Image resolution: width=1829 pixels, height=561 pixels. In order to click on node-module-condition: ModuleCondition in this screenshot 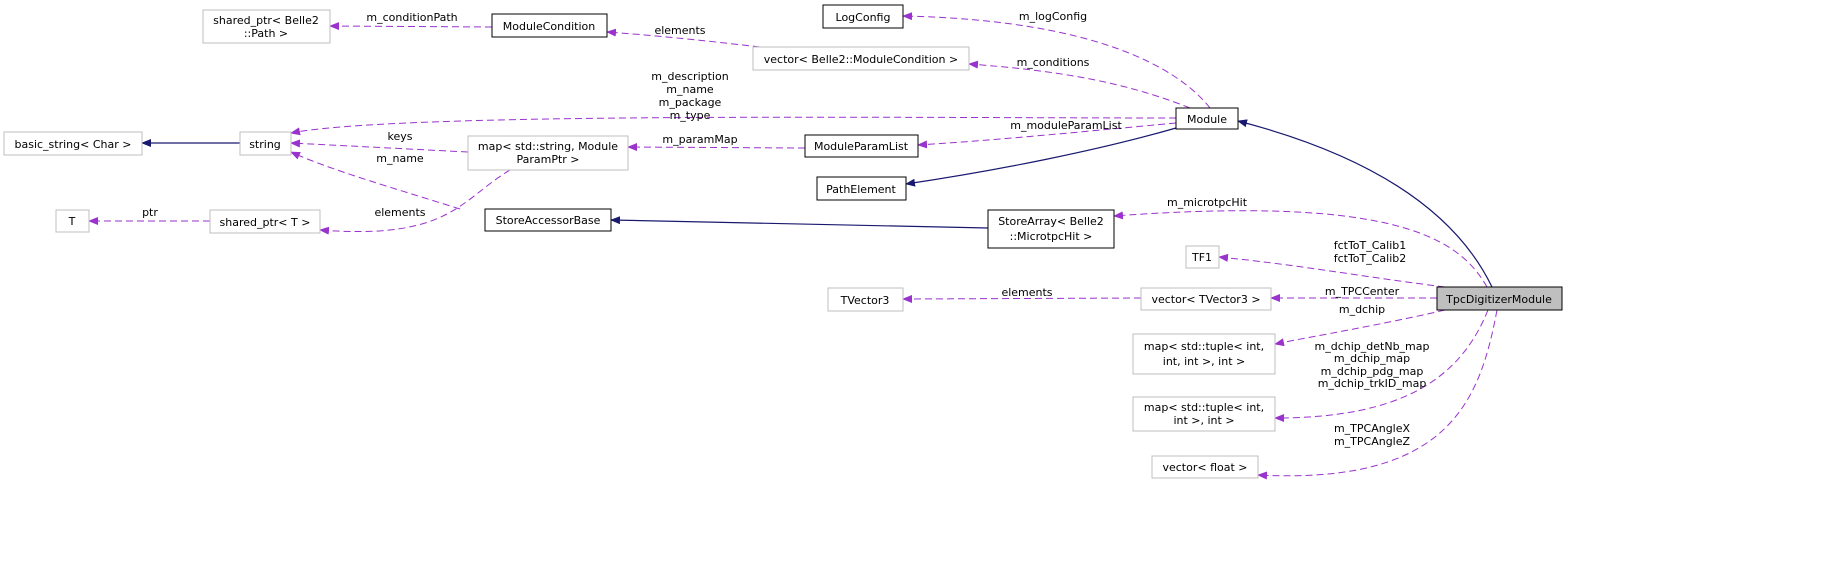, I will do `click(549, 25)`.